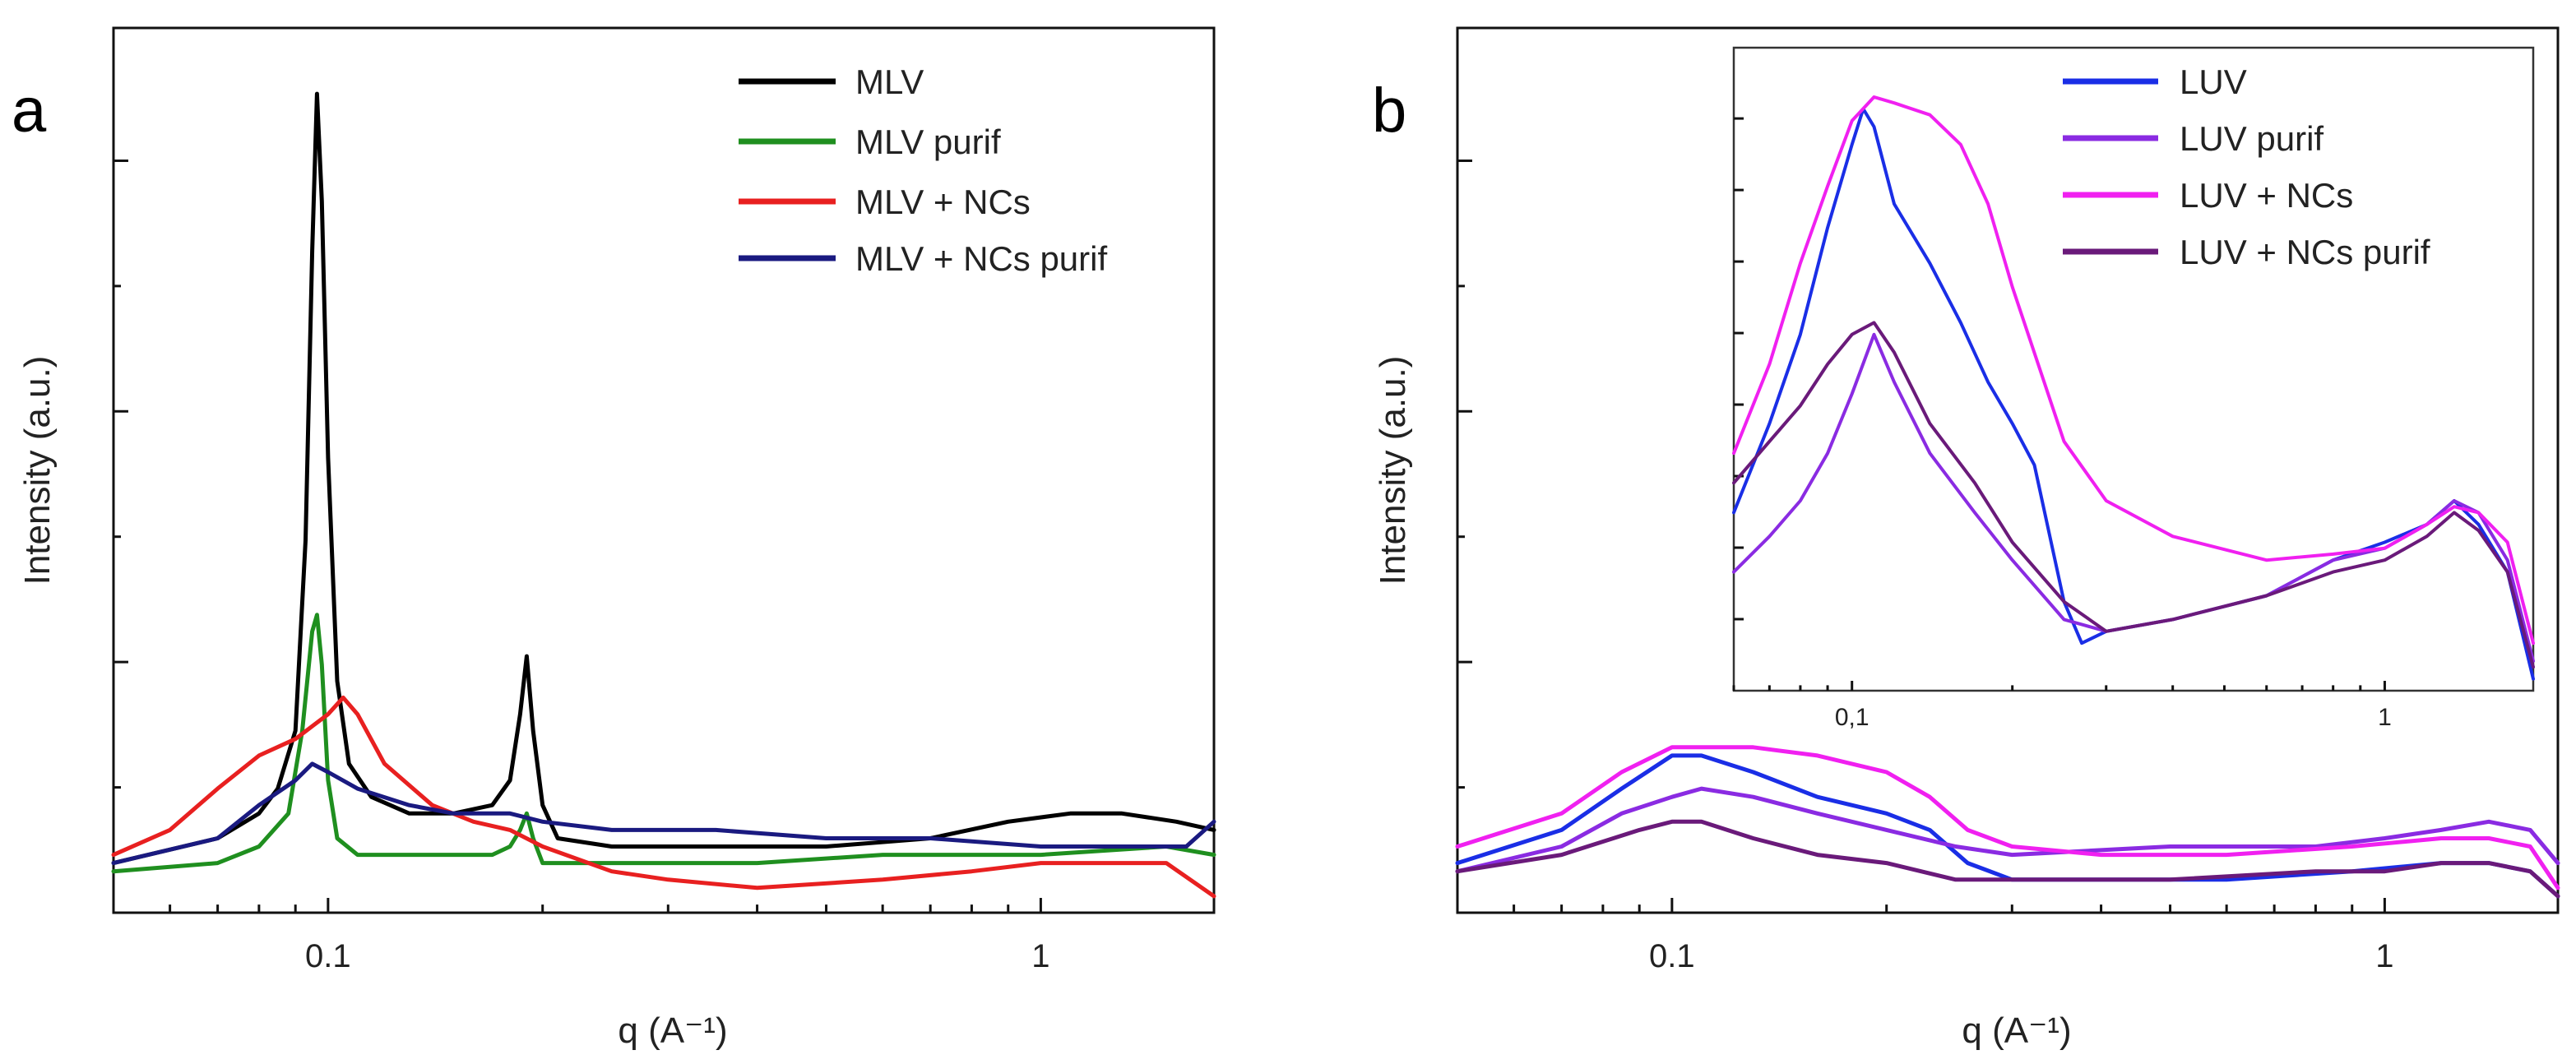 The image size is (2576, 1064). What do you see at coordinates (328, 956) in the screenshot?
I see `panel-a-x-tick-label: 0.1` at bounding box center [328, 956].